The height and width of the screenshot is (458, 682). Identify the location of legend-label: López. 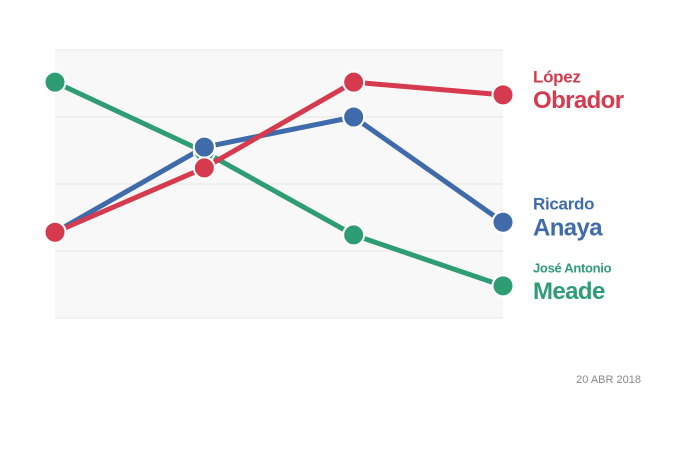
(557, 76).